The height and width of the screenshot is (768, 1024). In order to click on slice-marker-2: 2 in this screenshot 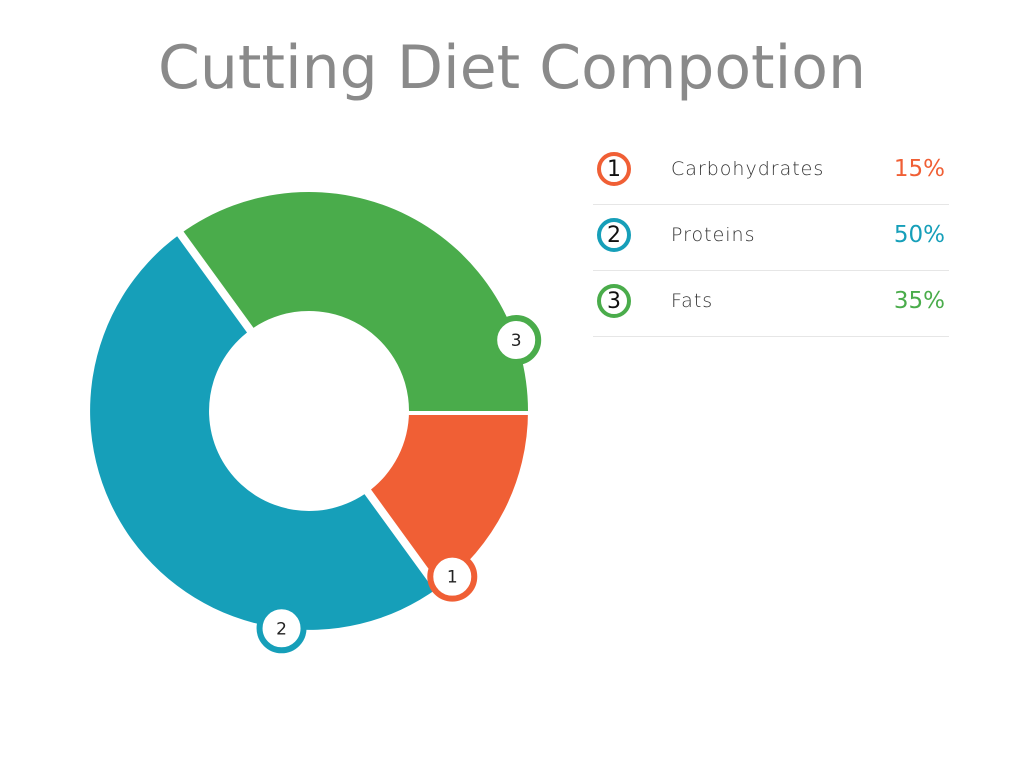, I will do `click(281, 628)`.